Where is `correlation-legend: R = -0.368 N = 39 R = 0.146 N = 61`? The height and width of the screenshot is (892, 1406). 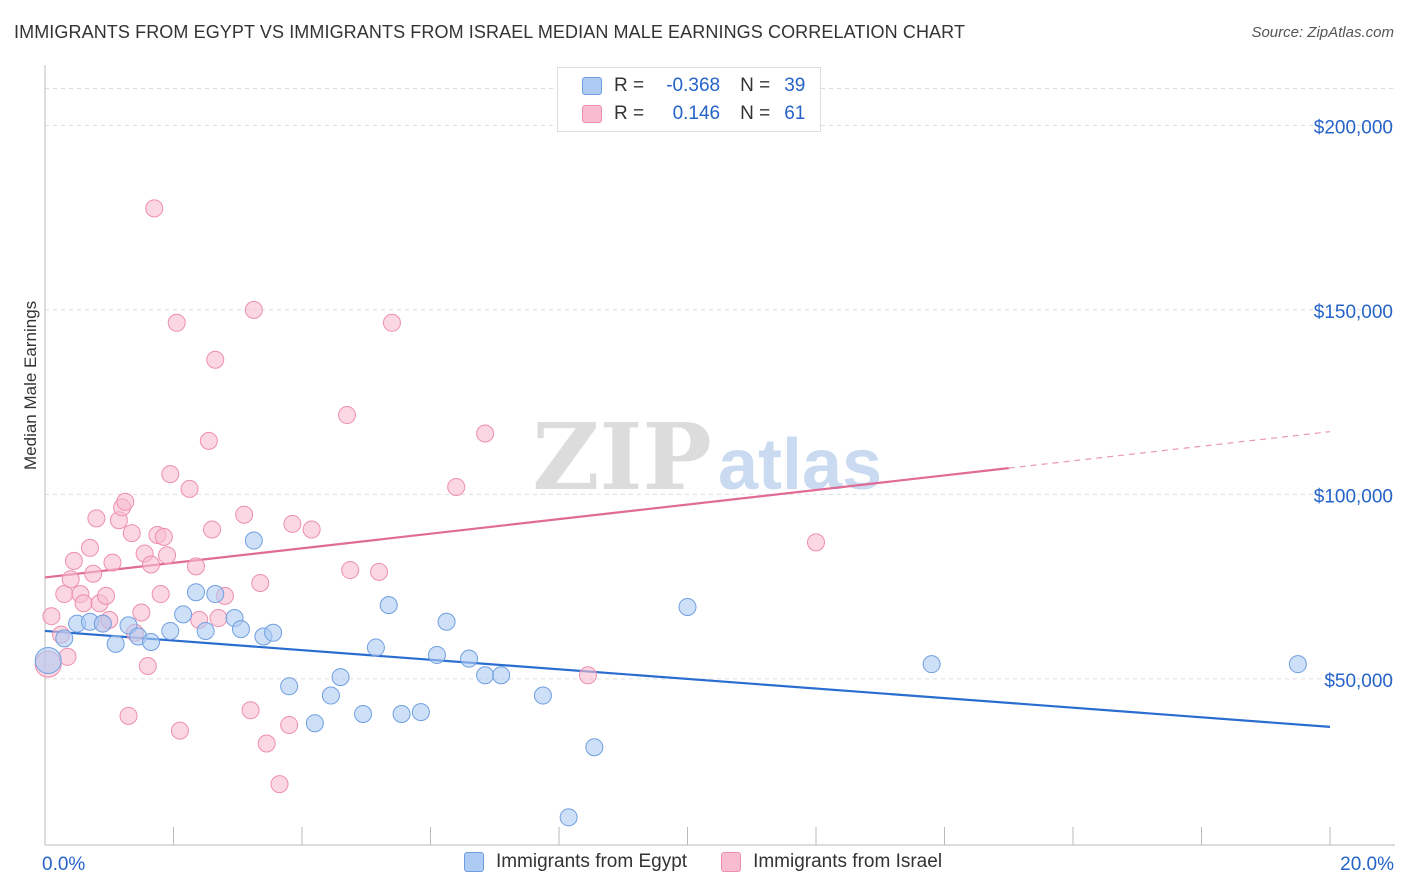 correlation-legend: R = -0.368 N = 39 R = 0.146 N = 61 is located at coordinates (689, 99).